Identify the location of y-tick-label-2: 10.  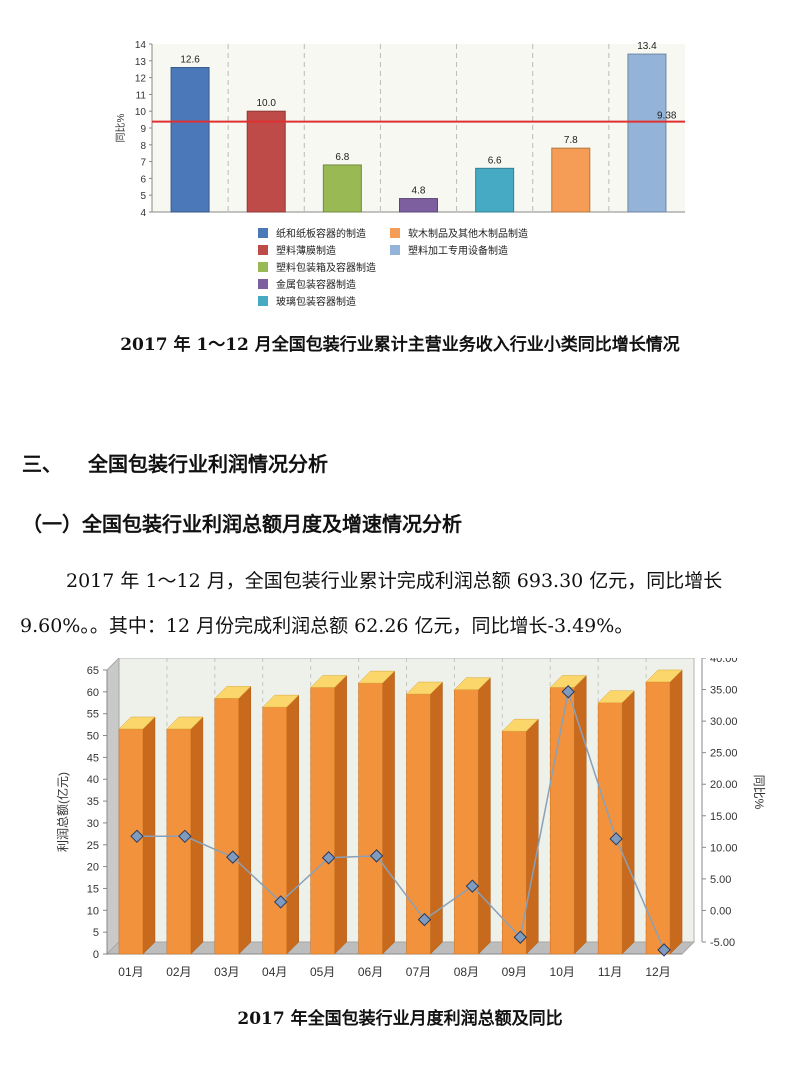
(93, 911).